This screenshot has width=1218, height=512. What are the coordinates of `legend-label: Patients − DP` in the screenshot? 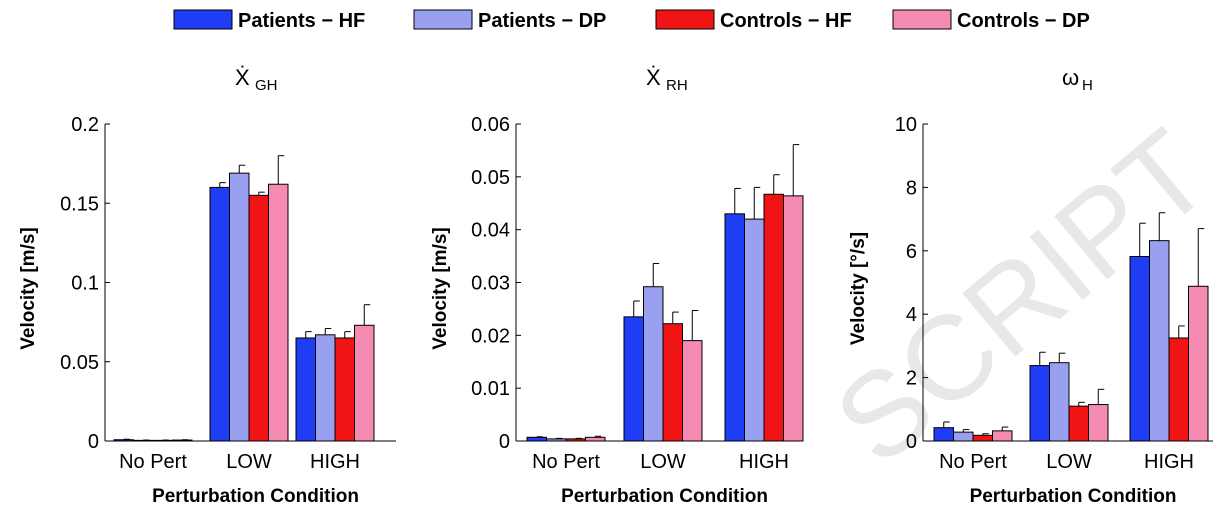 It's located at (542, 21).